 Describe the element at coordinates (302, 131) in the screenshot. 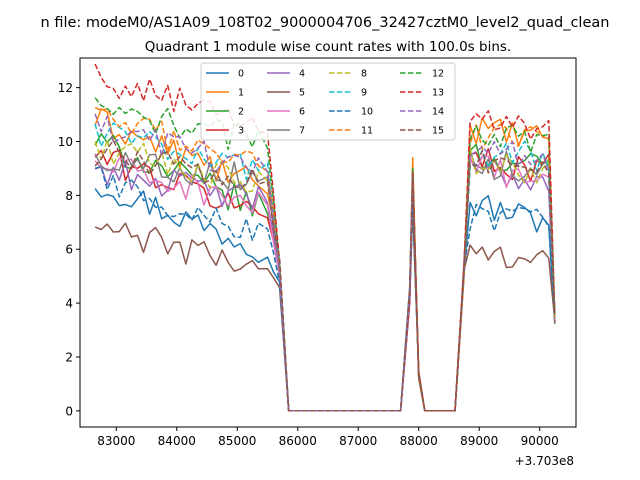

I see `legend-label-7: 7` at that location.